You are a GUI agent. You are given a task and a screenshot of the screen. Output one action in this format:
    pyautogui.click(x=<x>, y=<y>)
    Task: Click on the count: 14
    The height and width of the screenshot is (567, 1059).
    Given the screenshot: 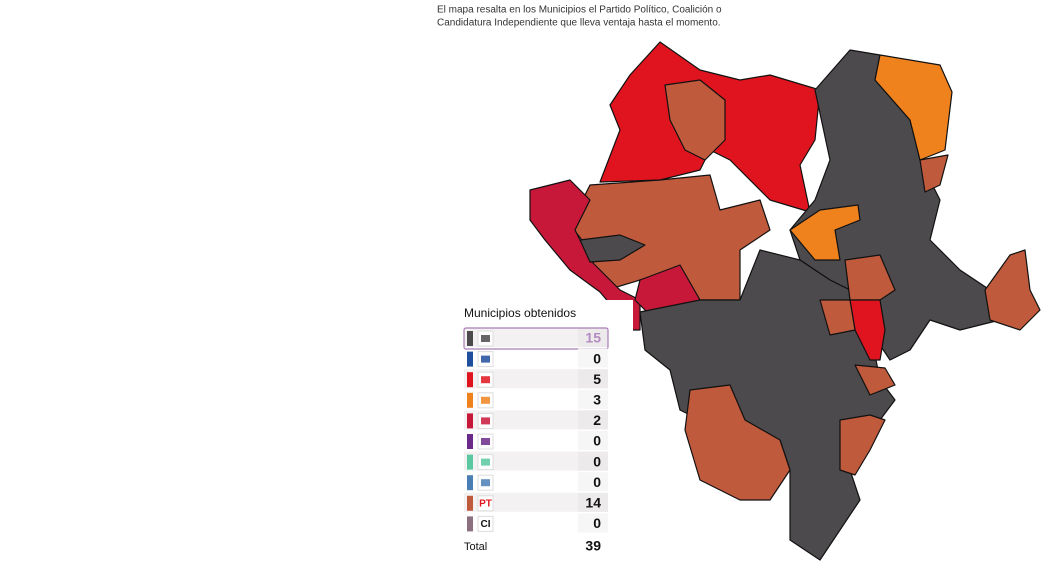 What is the action you would take?
    pyautogui.click(x=593, y=503)
    